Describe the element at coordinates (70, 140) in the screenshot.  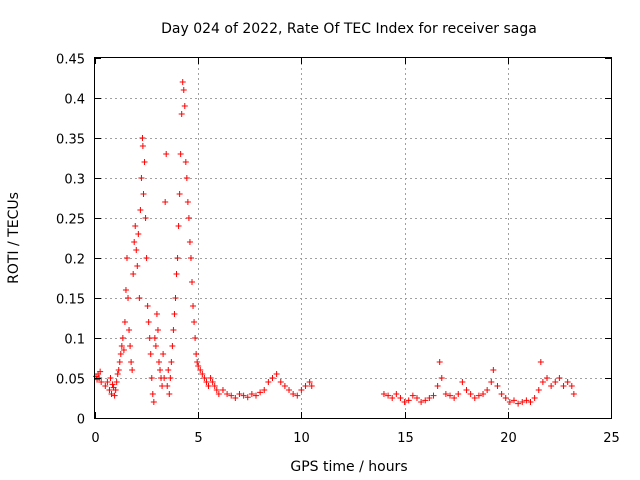
I see `y-tick-label: 0.35` at that location.